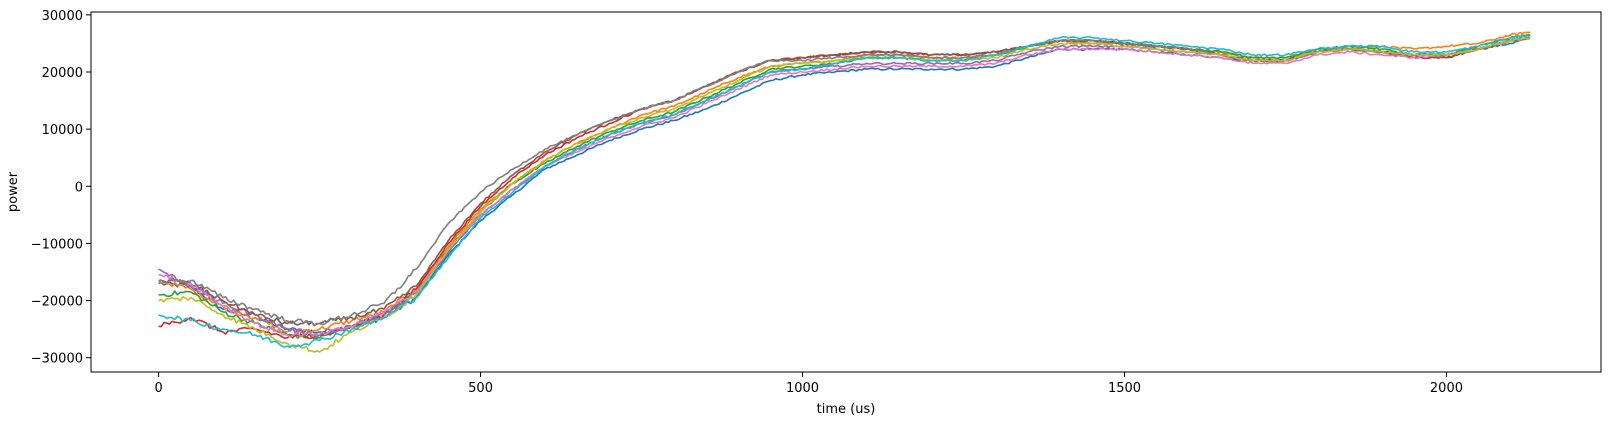 Image resolution: width=1612 pixels, height=424 pixels. What do you see at coordinates (57, 244) in the screenshot?
I see `y-tick-label: −10000` at bounding box center [57, 244].